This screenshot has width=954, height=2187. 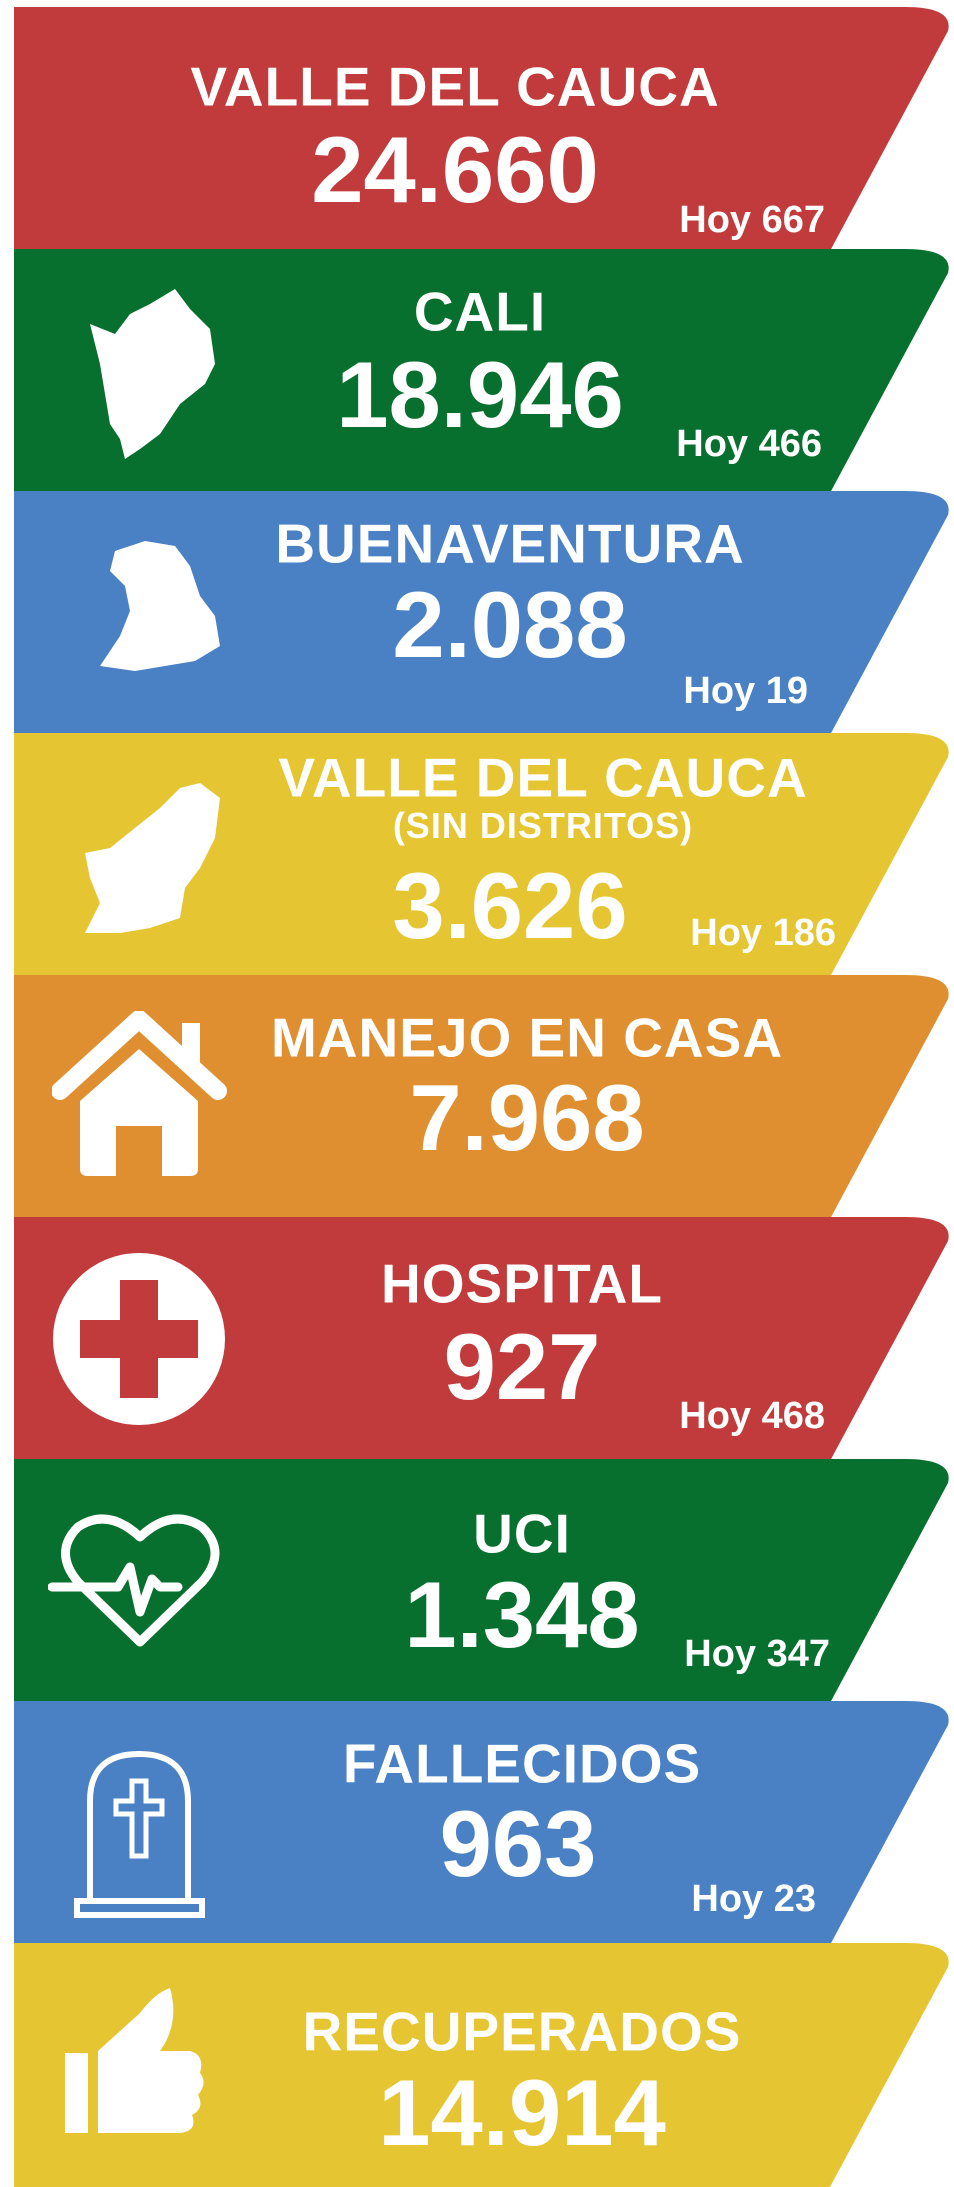 I want to click on panel-today: Hoy 19, so click(x=745, y=691).